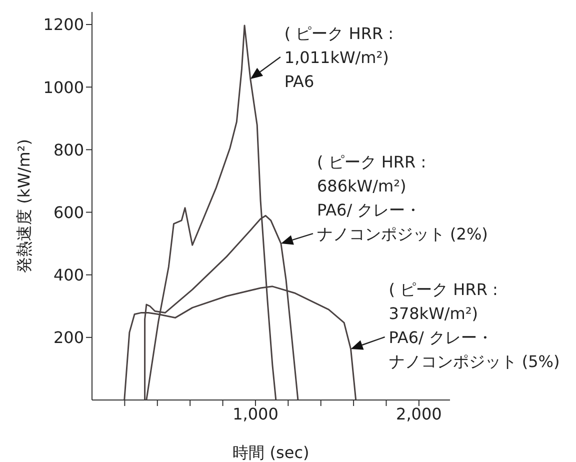 The image size is (576, 462). What do you see at coordinates (63, 87) in the screenshot?
I see `y-tick-label: 1000` at bounding box center [63, 87].